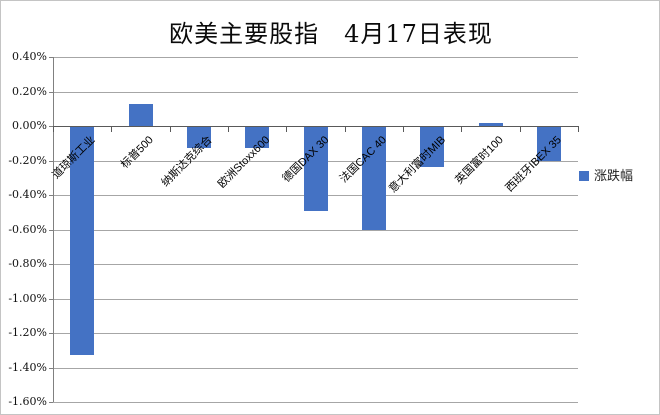 The width and height of the screenshot is (660, 415). Describe the element at coordinates (27, 298) in the screenshot. I see `y-axis-tick-label: -1.00%` at that location.